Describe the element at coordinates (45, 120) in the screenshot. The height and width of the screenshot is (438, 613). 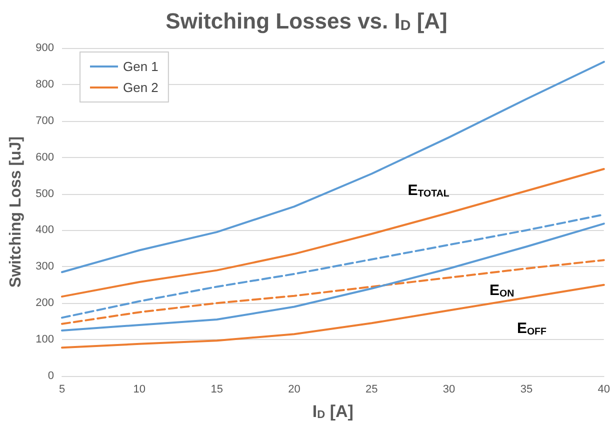
I see `y-tick-label: 700` at that location.